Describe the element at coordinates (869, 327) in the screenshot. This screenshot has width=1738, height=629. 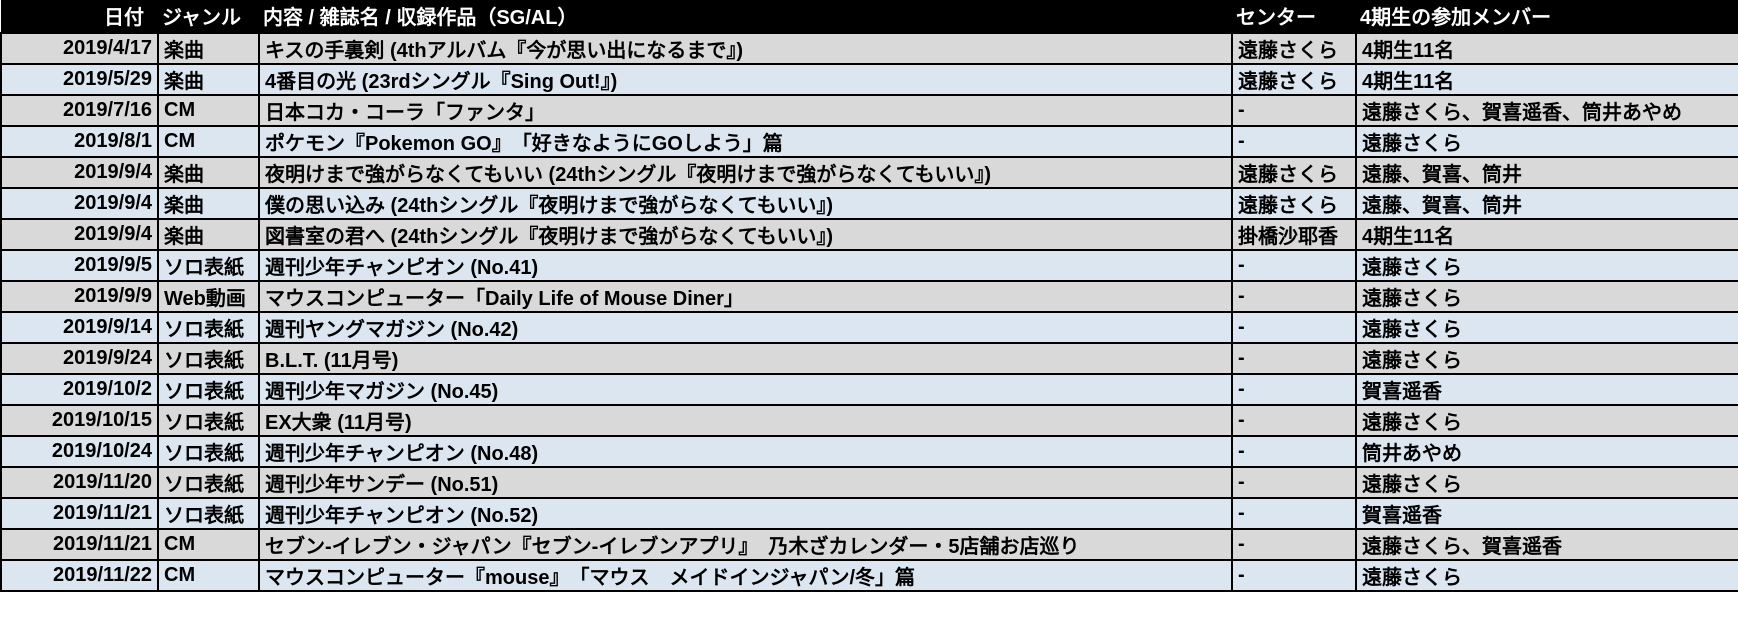
I see `table-row: 2019/9/14 ソロ表紙 週刊ヤングマガジン (No.42) - 遠藤さくら` at that location.